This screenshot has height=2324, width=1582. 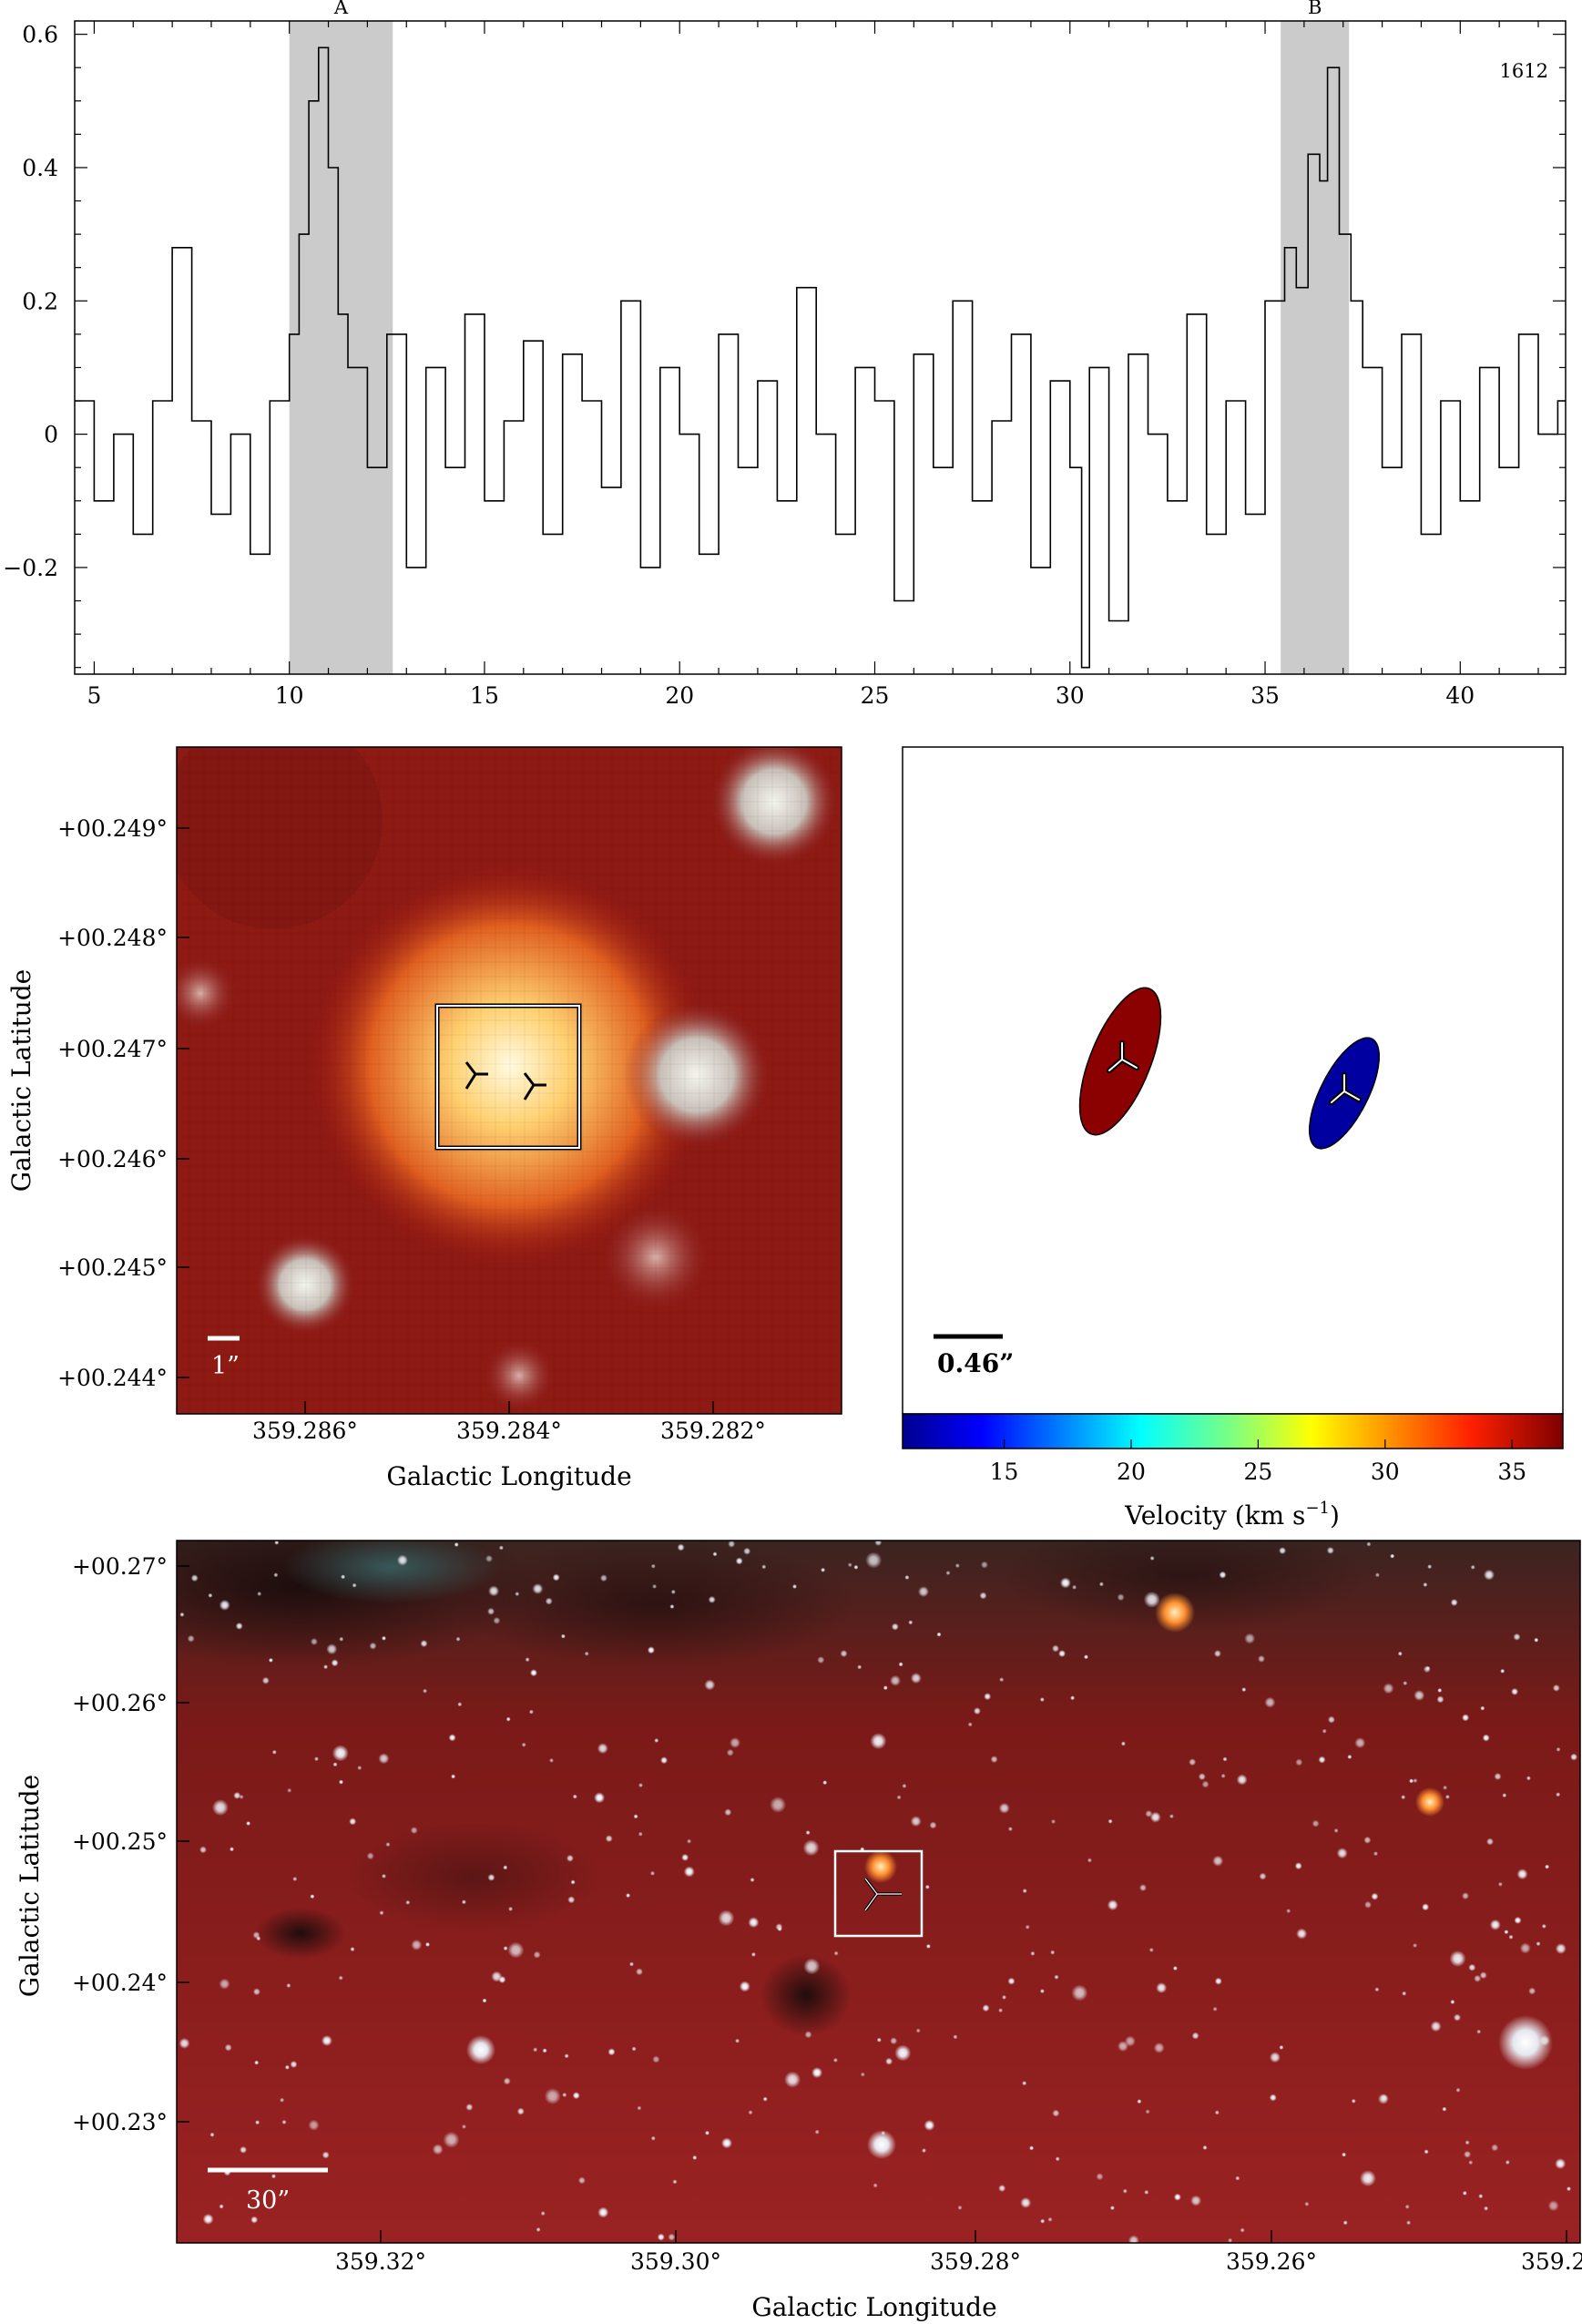 I want to click on x-tick-label: 15, so click(x=484, y=695).